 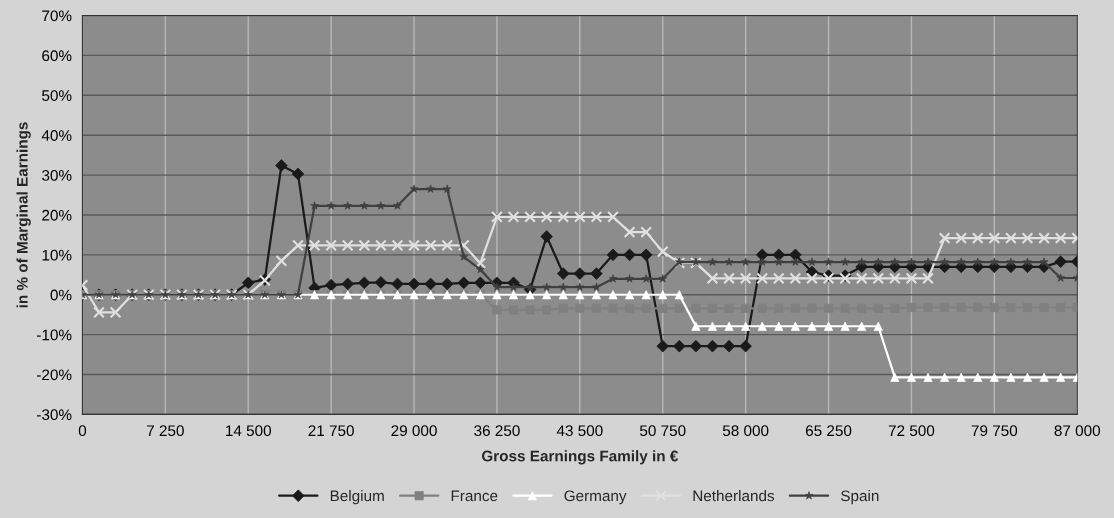 I want to click on y-tick-label: 30%, so click(x=57, y=175).